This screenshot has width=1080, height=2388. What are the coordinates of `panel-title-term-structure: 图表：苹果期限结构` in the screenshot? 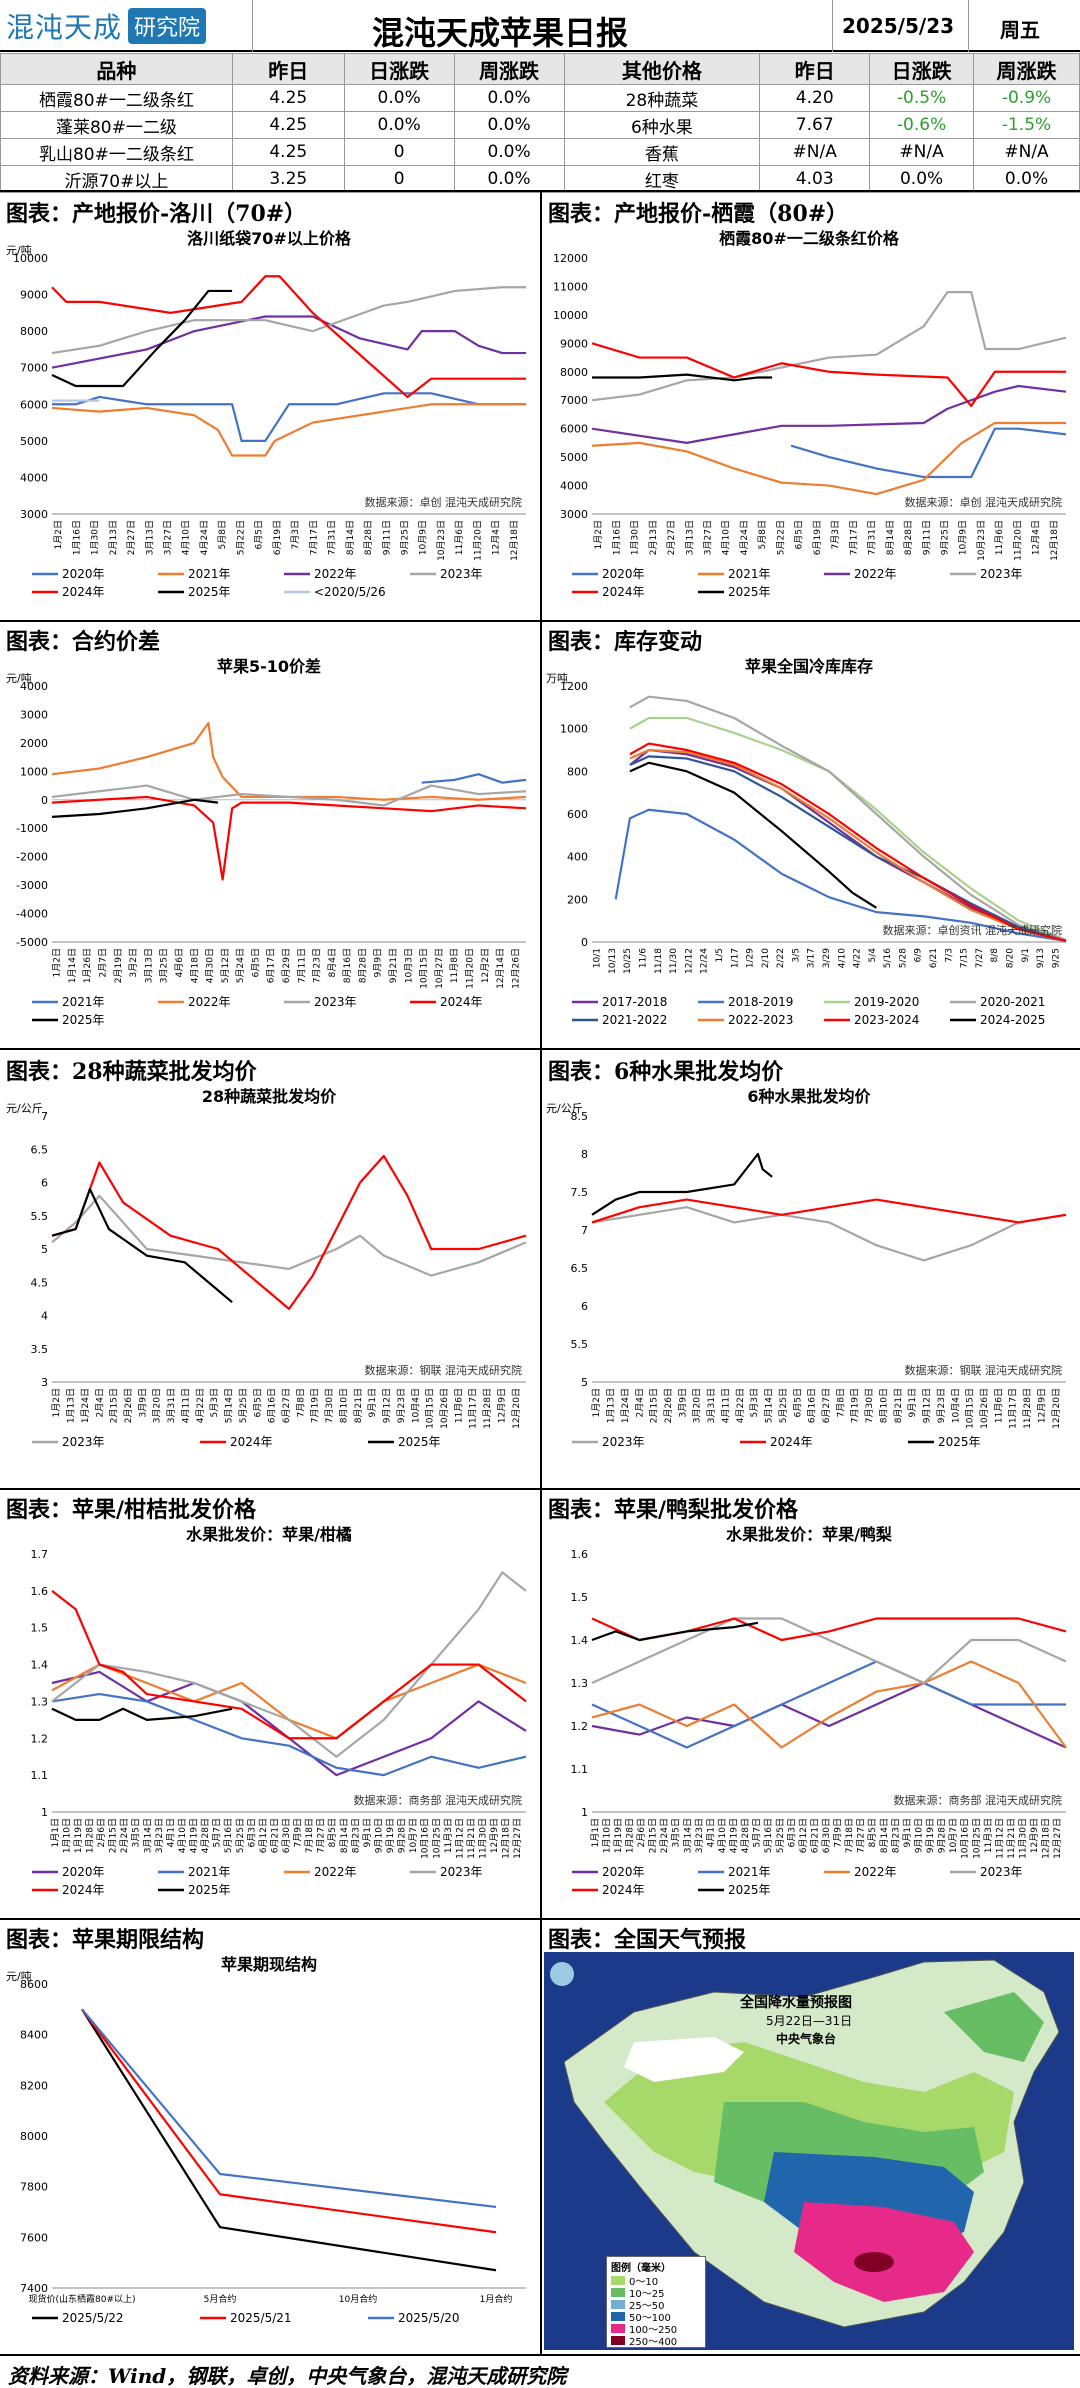 It's located at (105, 1940).